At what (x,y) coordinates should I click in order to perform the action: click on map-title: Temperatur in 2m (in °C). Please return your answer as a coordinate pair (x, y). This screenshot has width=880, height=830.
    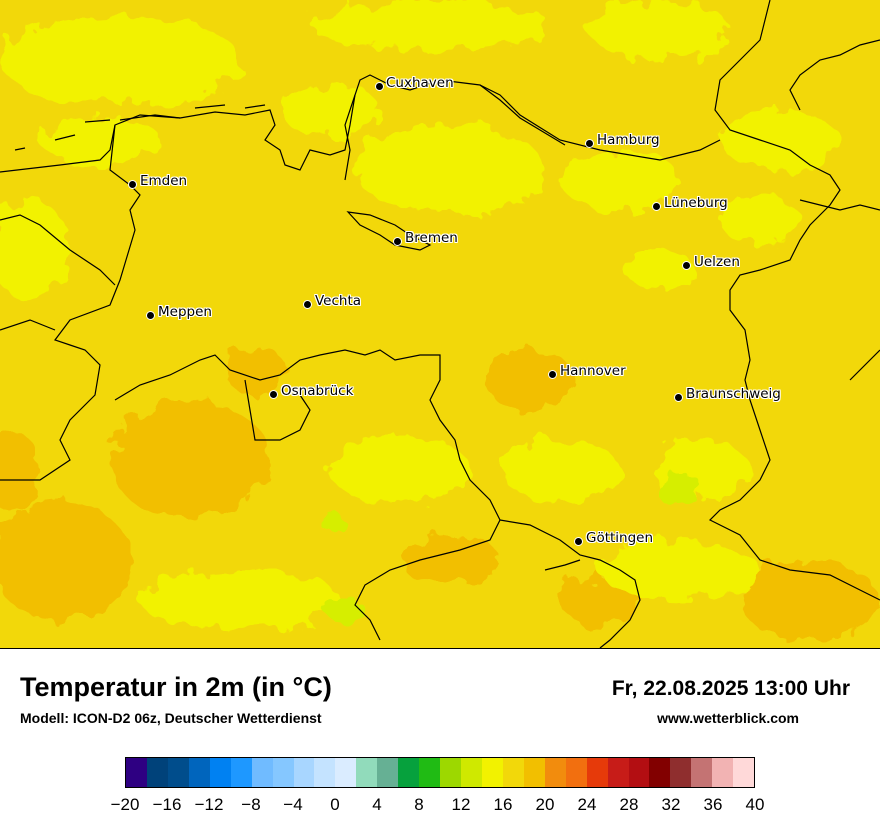
    Looking at the image, I should click on (176, 687).